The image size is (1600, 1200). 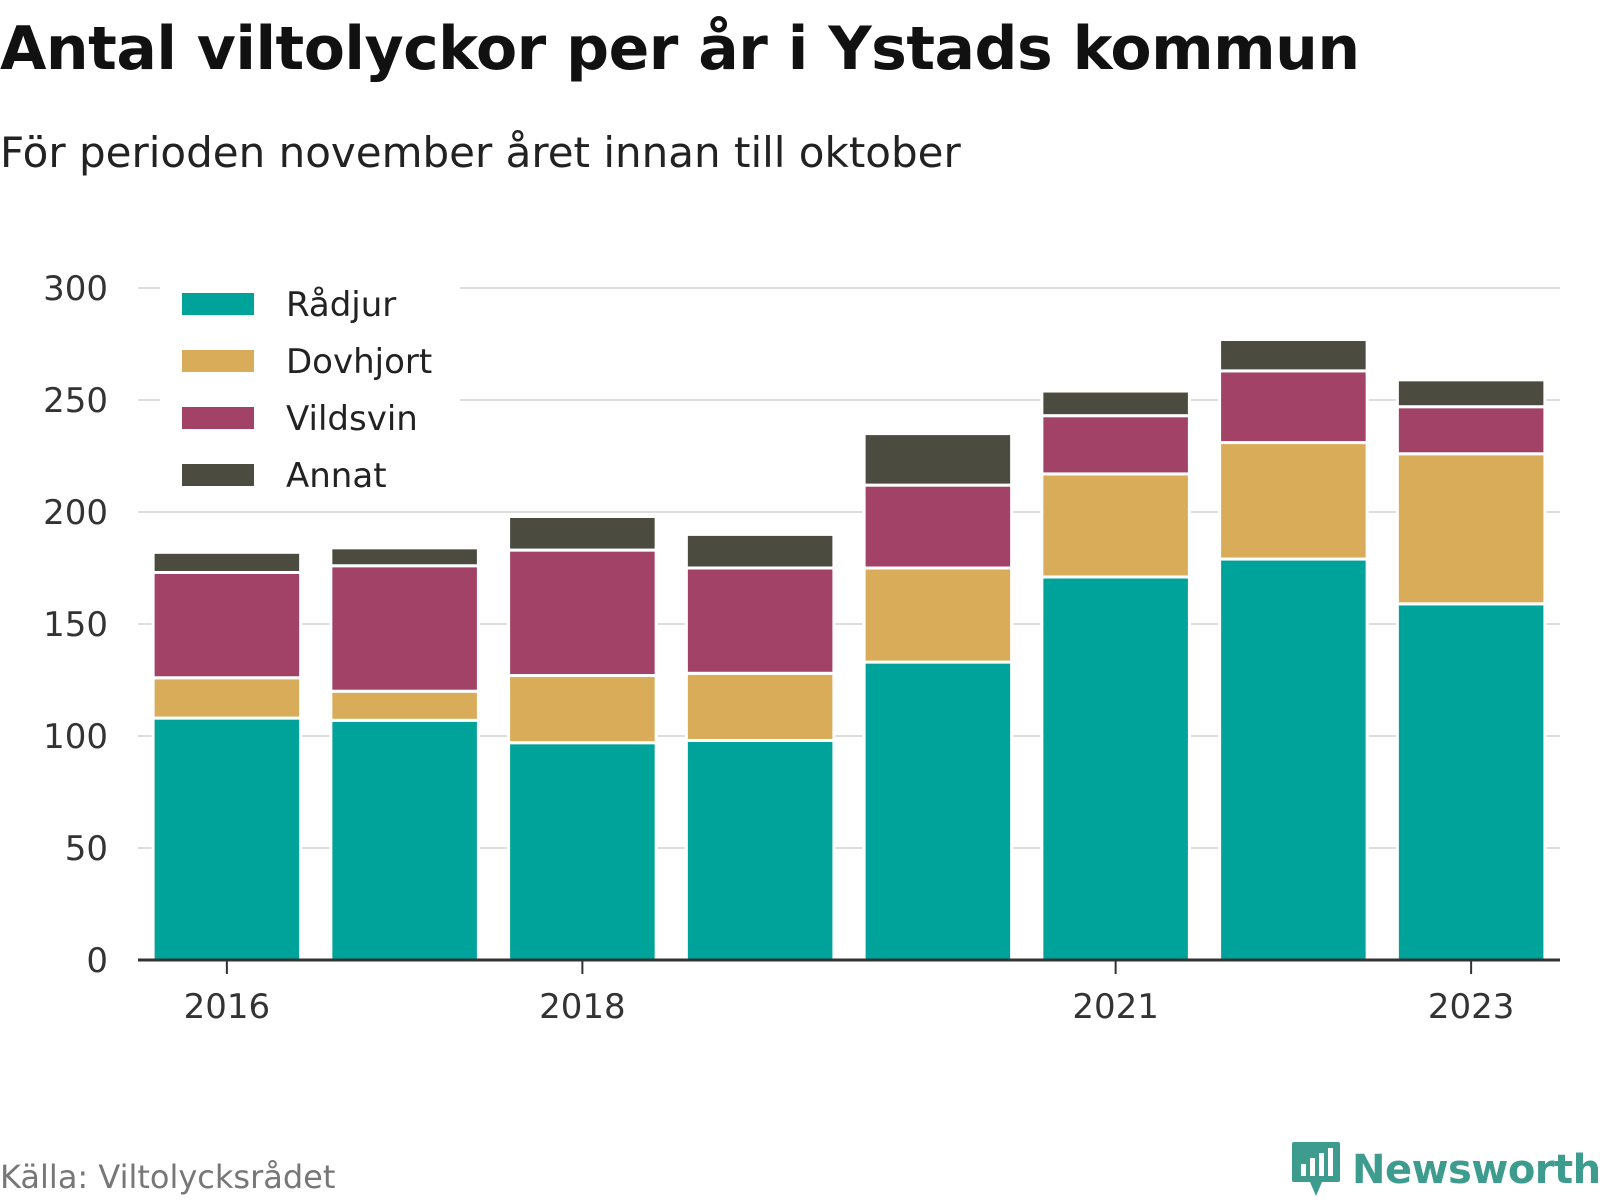 What do you see at coordinates (582, 1007) in the screenshot?
I see `x-tick-label: 2018` at bounding box center [582, 1007].